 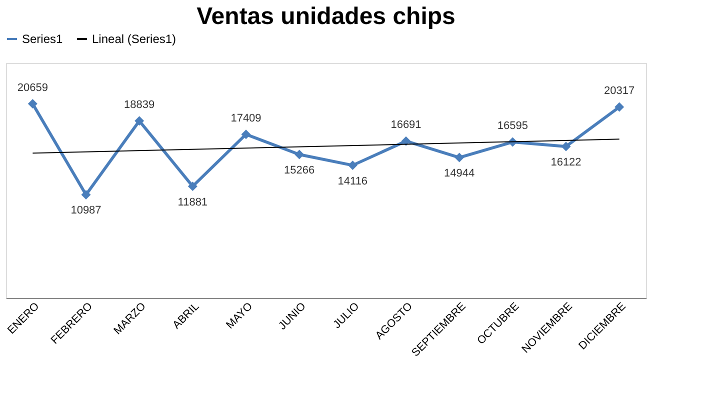 I want to click on data-label: 10987, so click(x=86, y=210).